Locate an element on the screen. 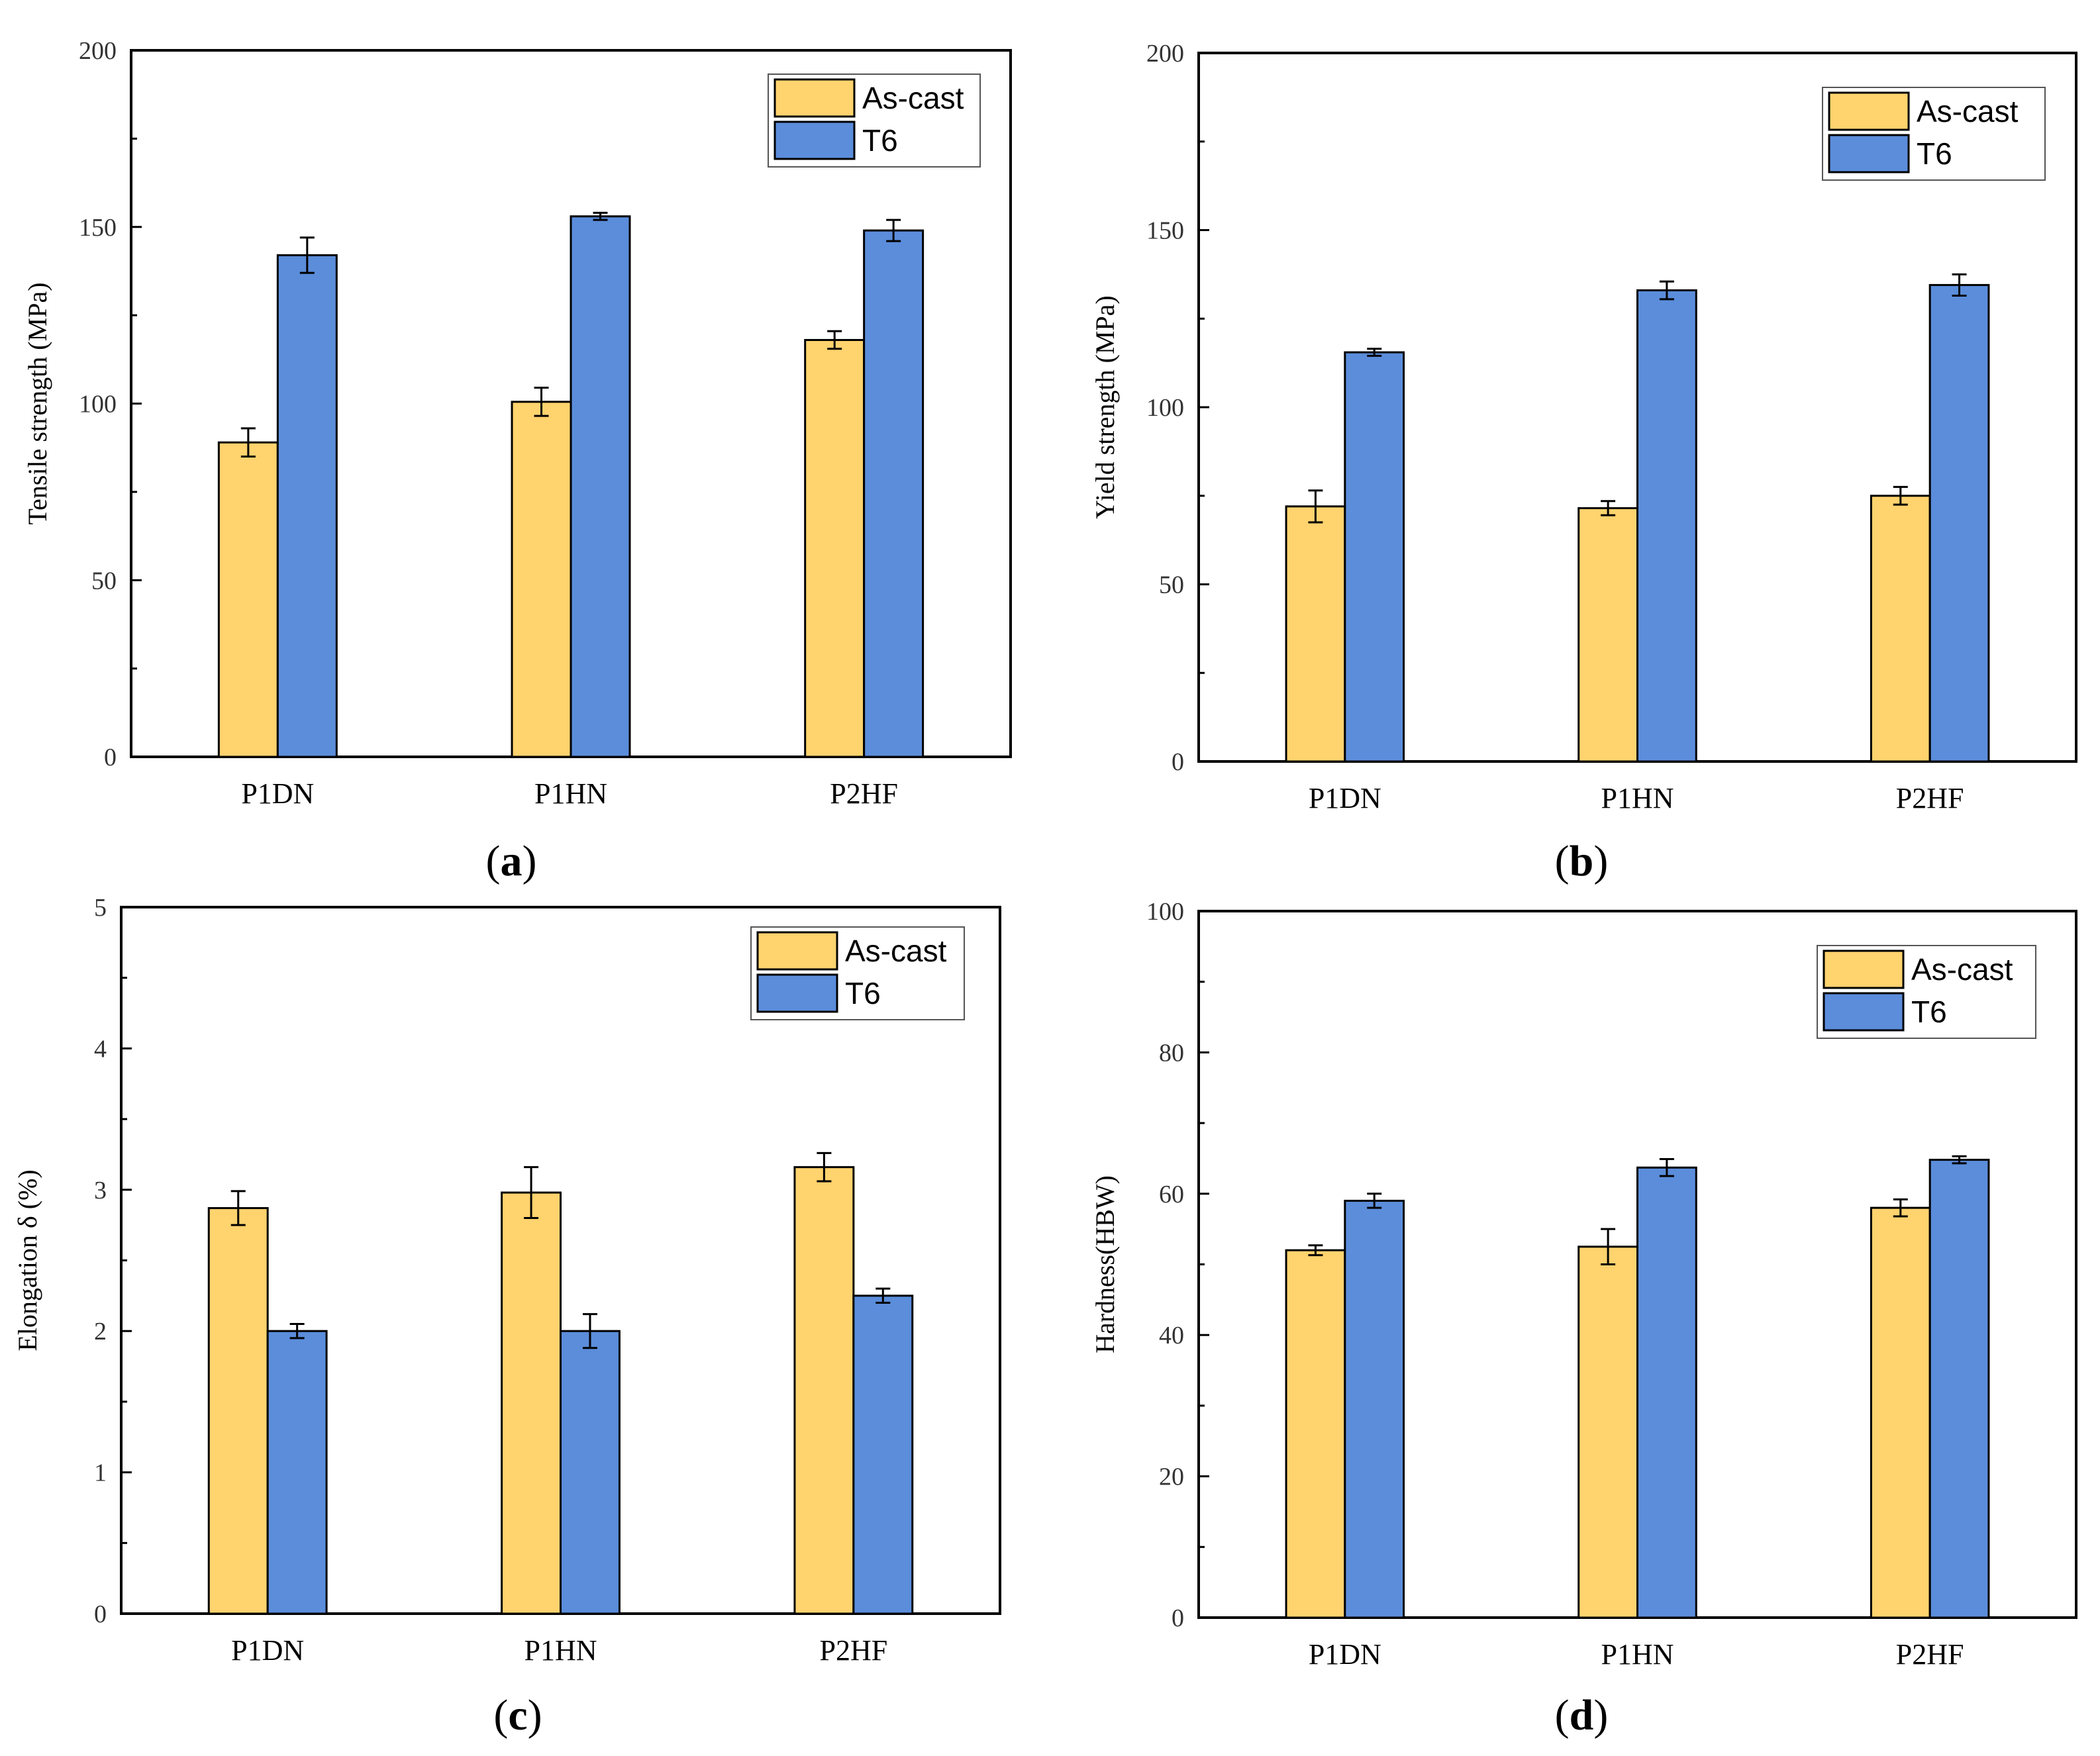  y-axis-title: Hardness(HBW) is located at coordinates (1105, 1264).